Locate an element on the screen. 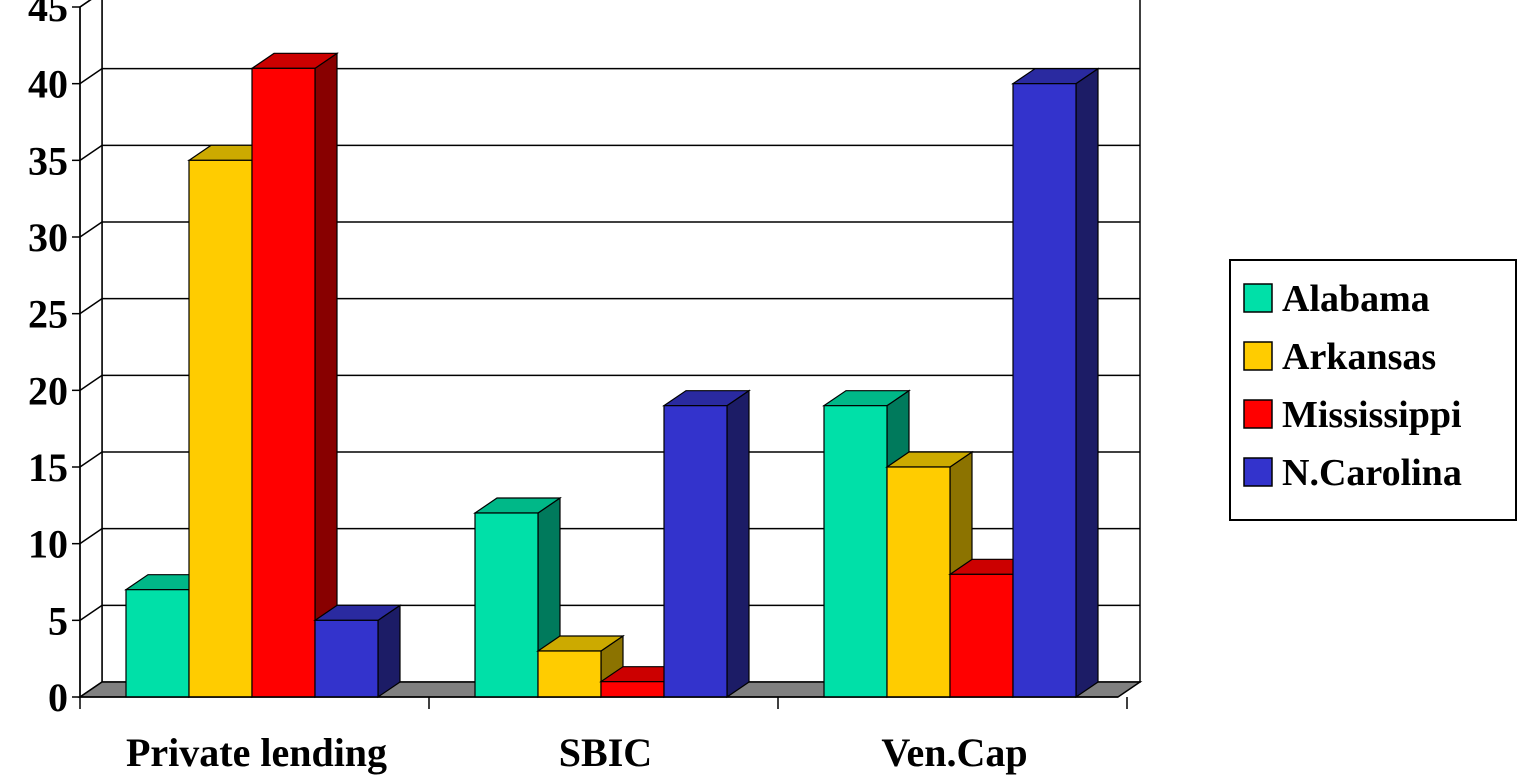  y-tick-label: 35 is located at coordinates (48, 160).